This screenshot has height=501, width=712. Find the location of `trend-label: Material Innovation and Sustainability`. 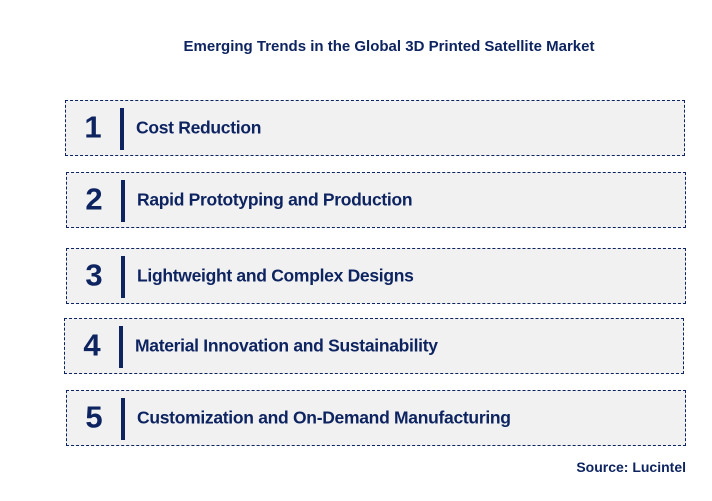

trend-label: Material Innovation and Sustainability is located at coordinates (286, 345).